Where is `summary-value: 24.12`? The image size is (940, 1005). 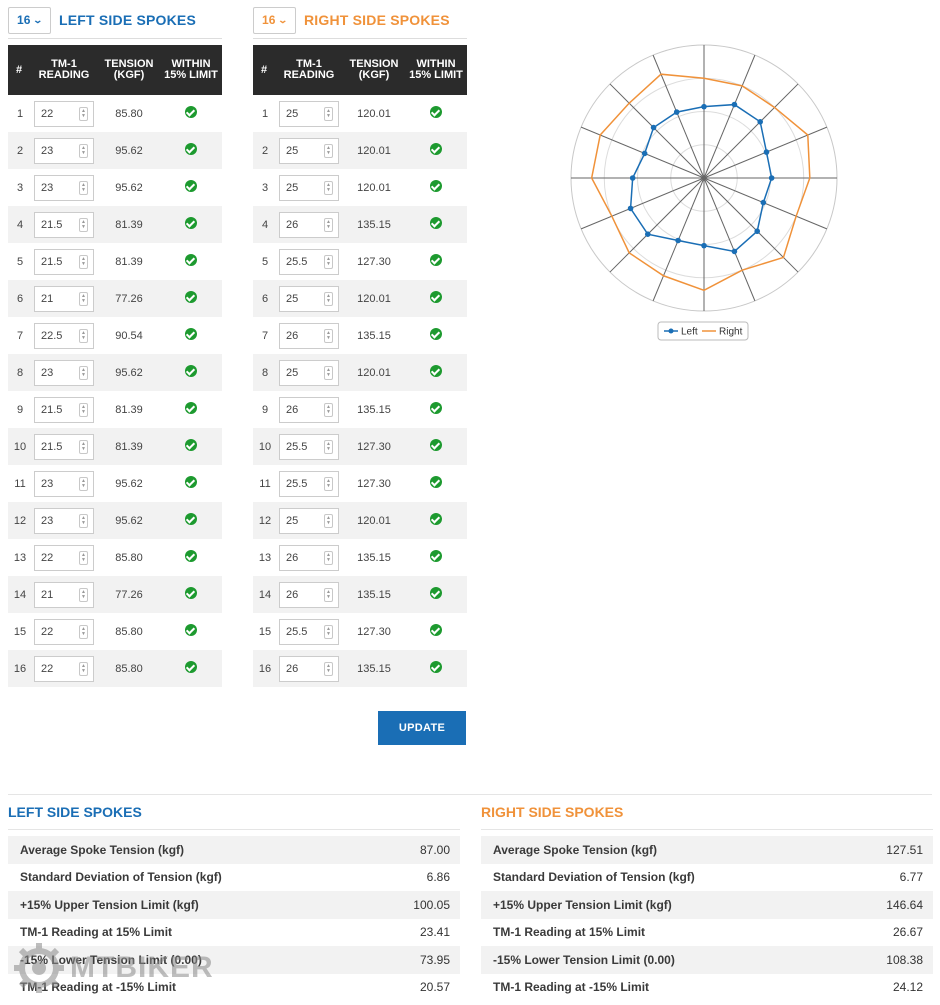 summary-value: 24.12 is located at coordinates (907, 987).